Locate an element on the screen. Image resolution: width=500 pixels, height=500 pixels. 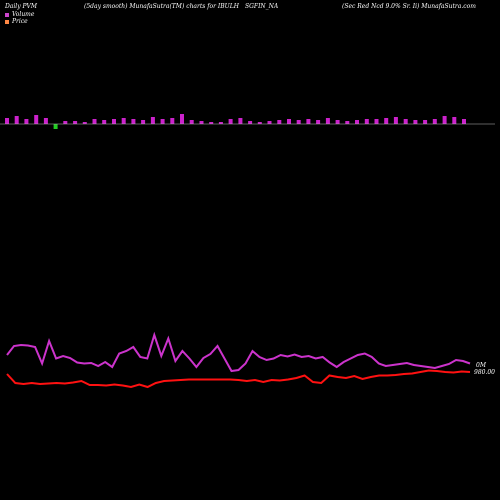
legend-volume: Volume is located at coordinates (19, 14).